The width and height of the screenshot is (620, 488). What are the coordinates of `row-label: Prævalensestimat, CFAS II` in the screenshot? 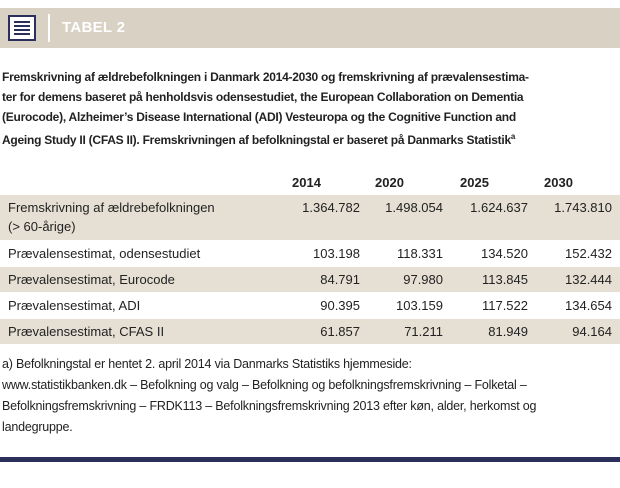 It's located at (86, 331).